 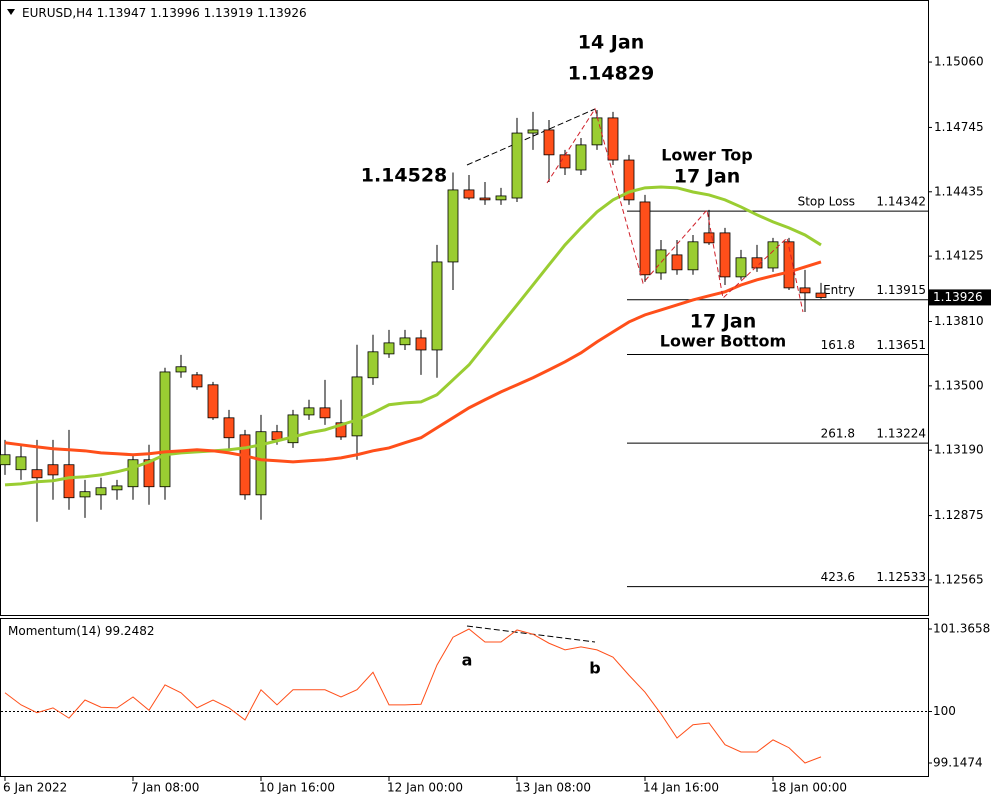 I want to click on level-label: 161.8, so click(x=838, y=345).